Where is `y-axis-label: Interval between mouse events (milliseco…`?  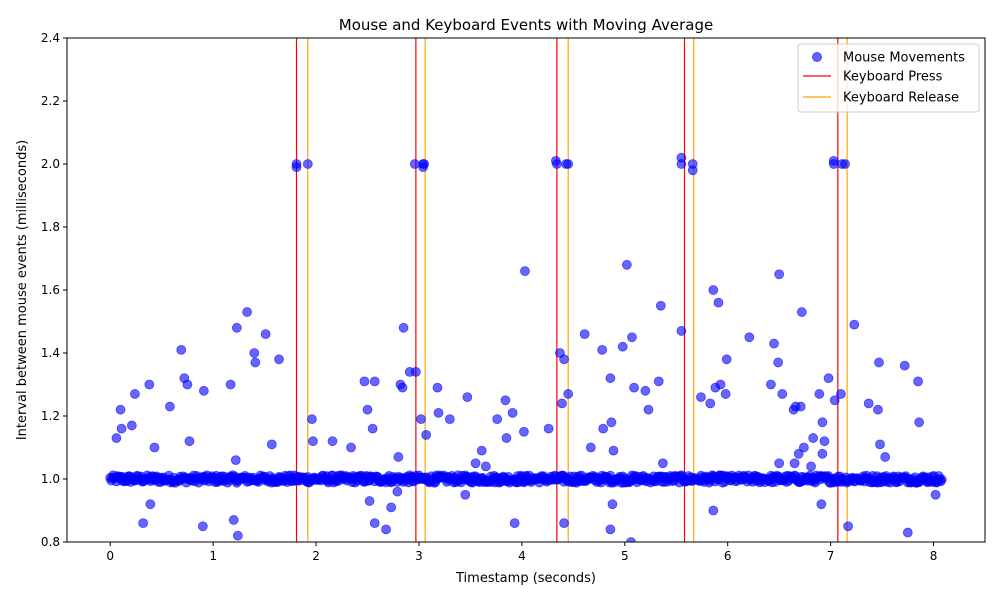 y-axis-label: Interval between mouse events (milliseco… is located at coordinates (22, 290).